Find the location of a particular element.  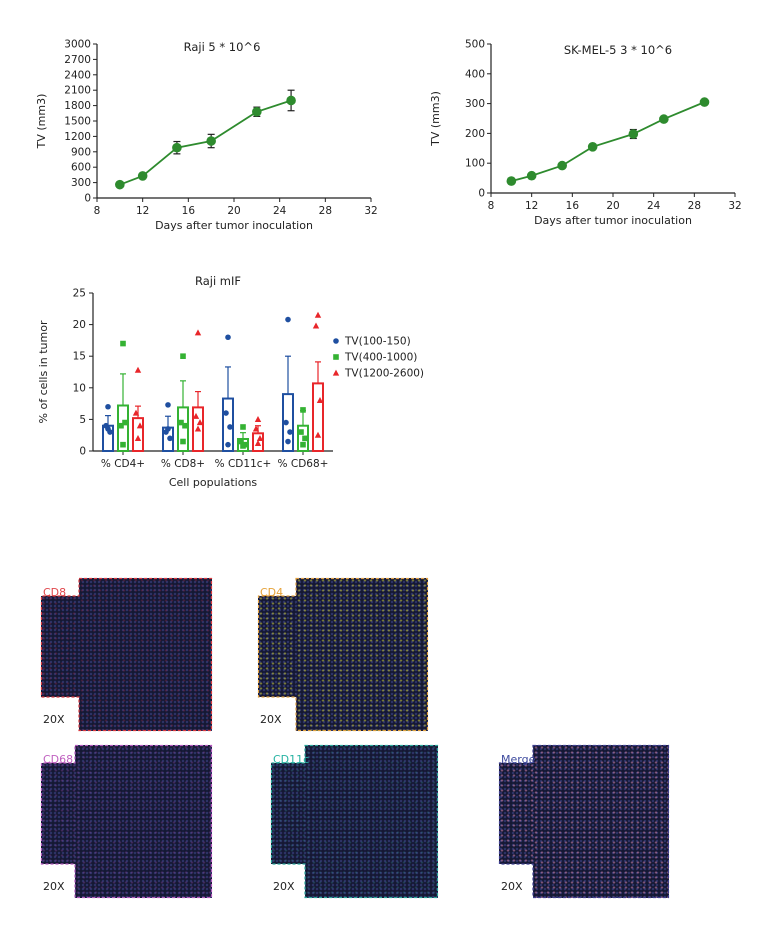

c0-y-tick-label: 1500 is located at coordinates (77, 122).